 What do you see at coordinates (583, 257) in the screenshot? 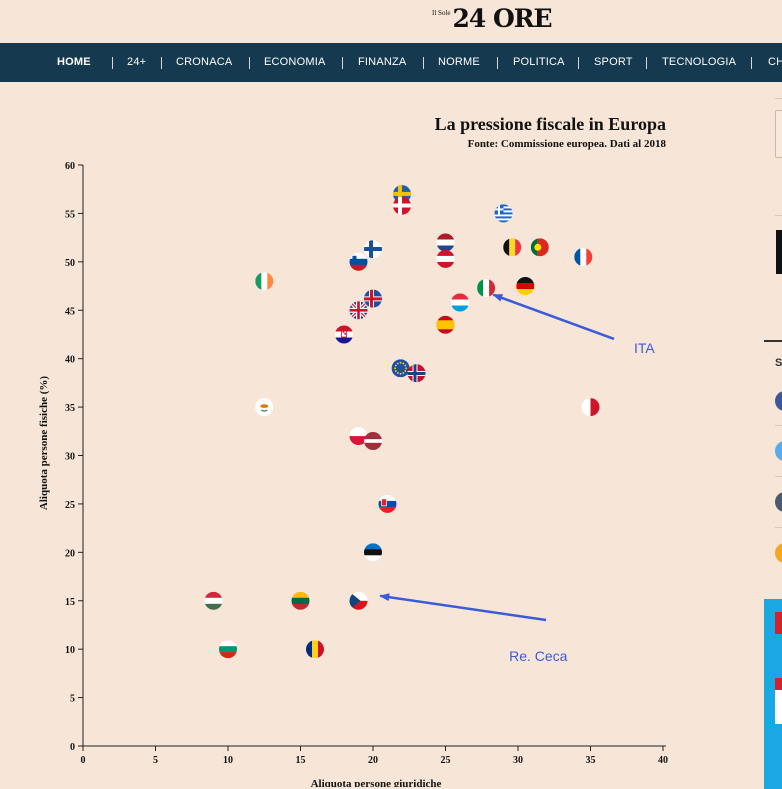
I see `point-france-flag-icon` at bounding box center [583, 257].